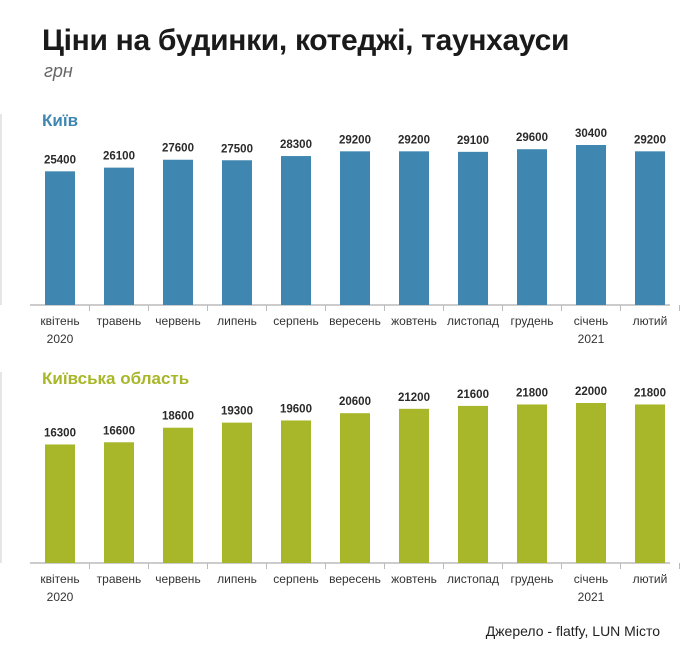  Describe the element at coordinates (58, 71) in the screenshot. I see `chart-subtitle: грн` at that location.